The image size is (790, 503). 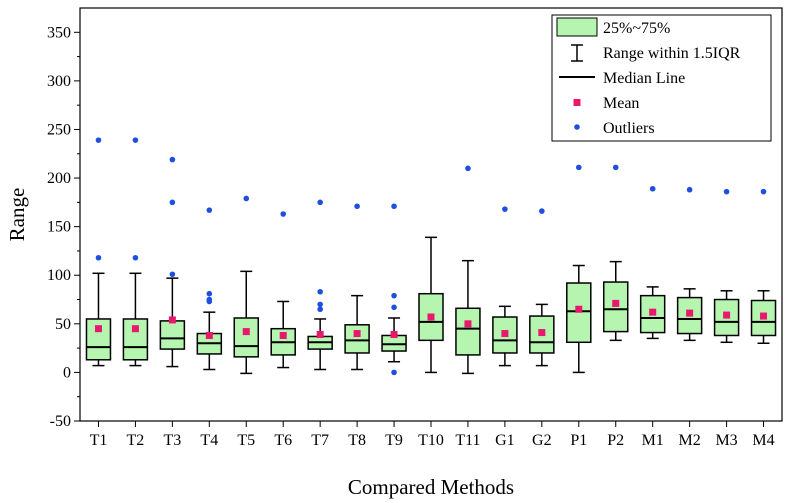 I want to click on legend-outlier-swatch, so click(x=577, y=127).